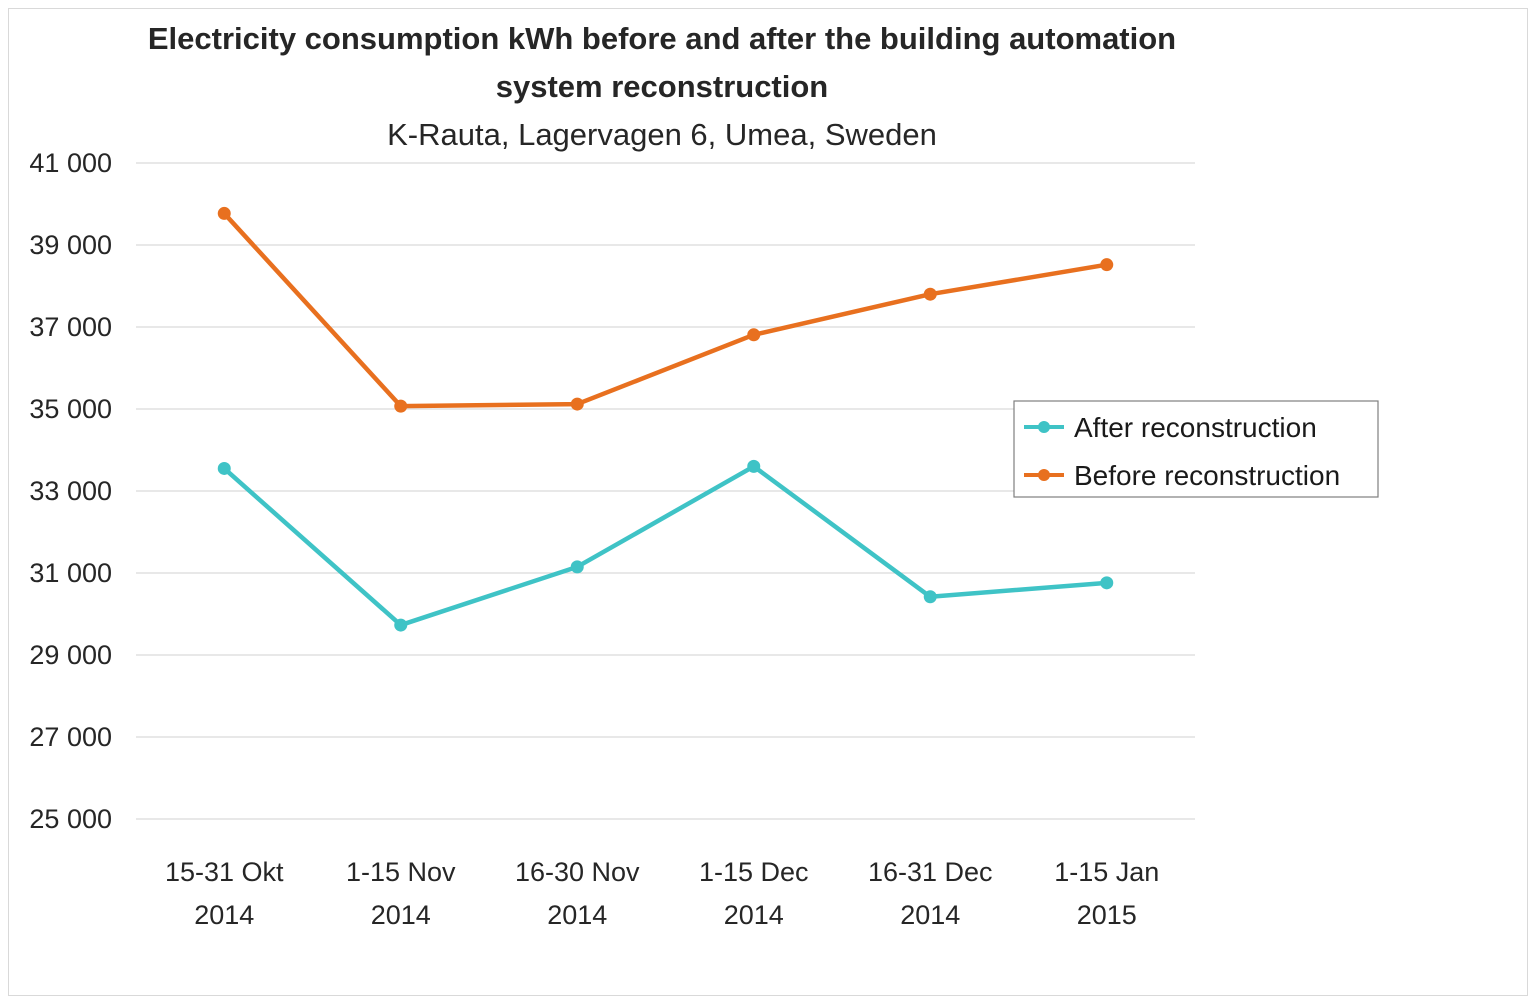 This screenshot has height=1003, width=1537. What do you see at coordinates (1044, 427) in the screenshot?
I see `legend-marker-after` at bounding box center [1044, 427].